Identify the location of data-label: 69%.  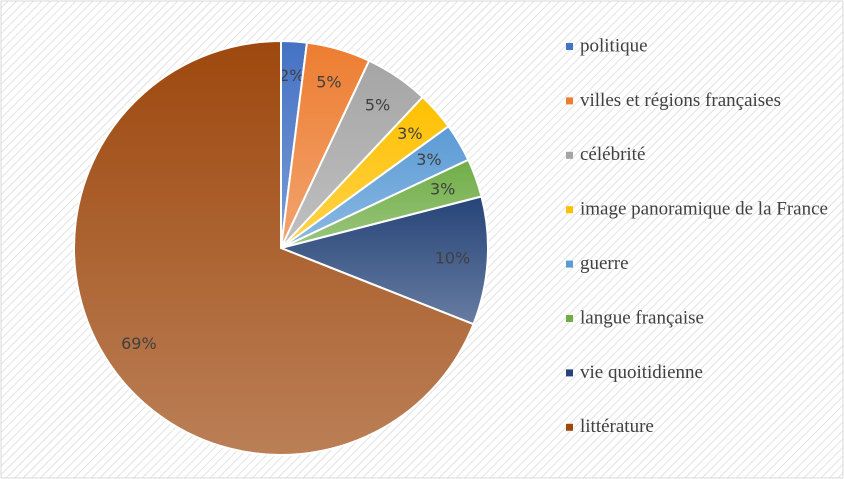
(139, 343).